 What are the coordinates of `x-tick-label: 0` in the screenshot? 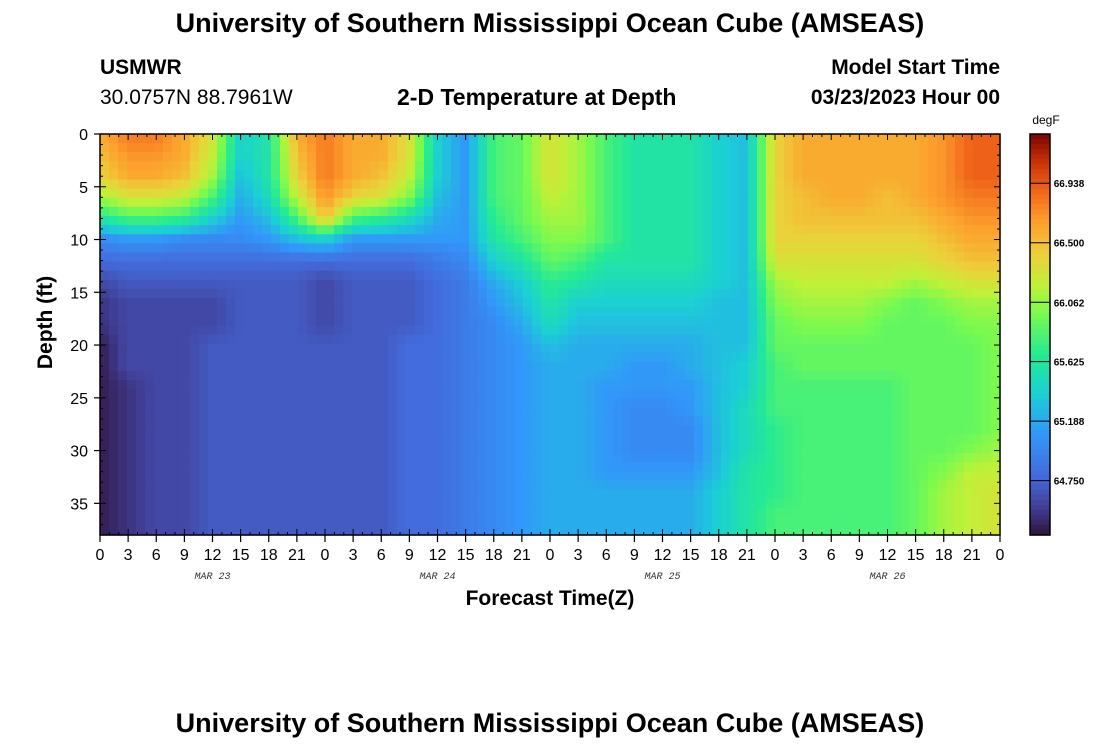 It's located at (100, 555).